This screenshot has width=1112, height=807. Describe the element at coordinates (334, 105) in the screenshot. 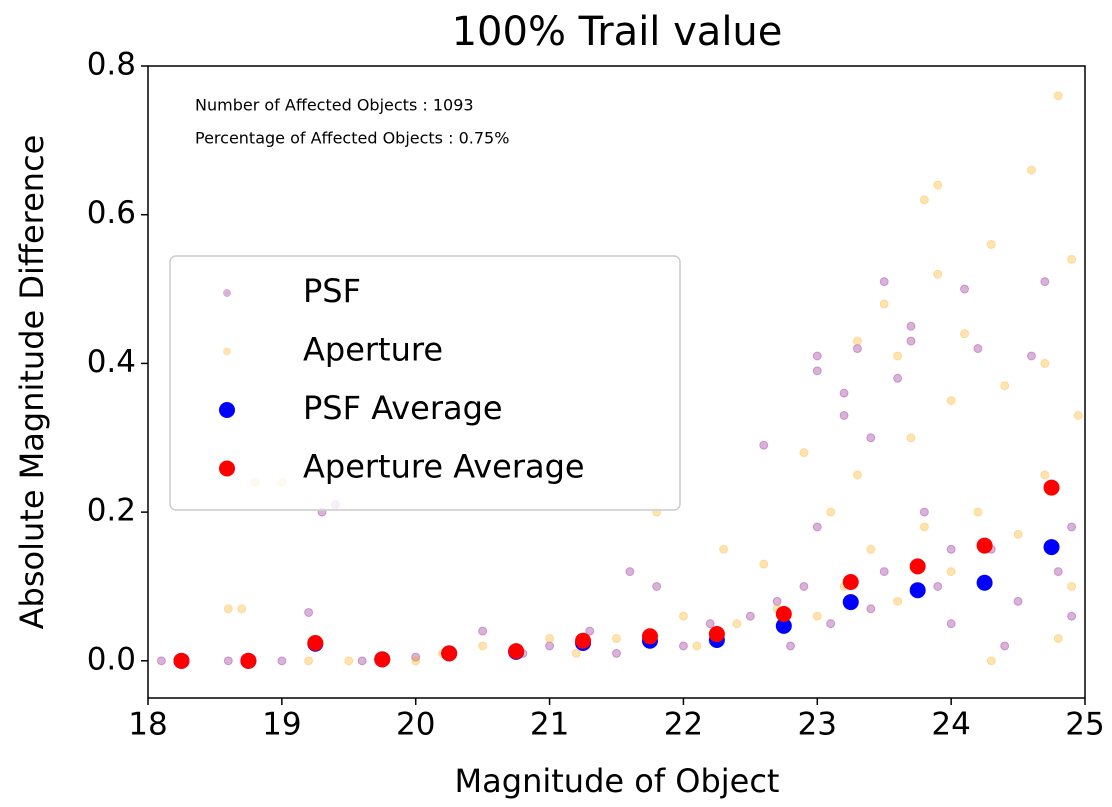

I see `annotation: Number of Affected Objects : 1093` at that location.